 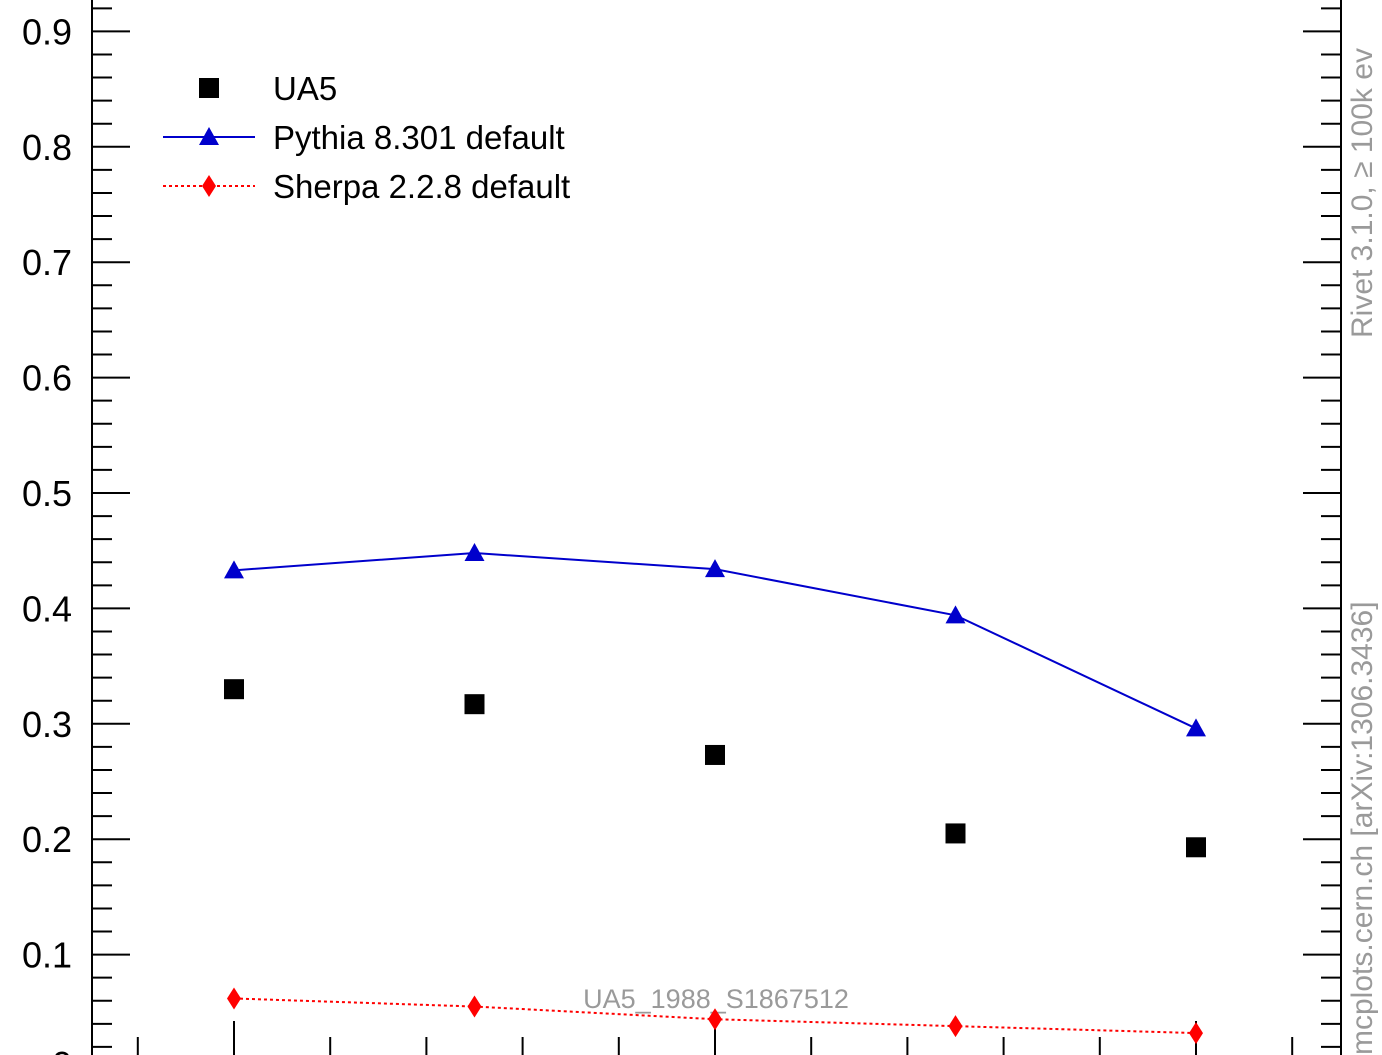 I want to click on legend-label: Sherpa 2.2.8 default, so click(x=421, y=186).